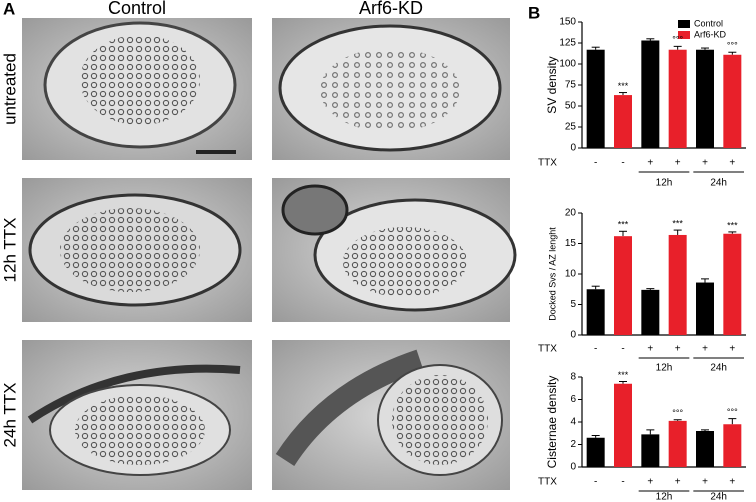 The height and width of the screenshot is (502, 756). I want to click on row-label: 12h TTX, so click(9, 250).